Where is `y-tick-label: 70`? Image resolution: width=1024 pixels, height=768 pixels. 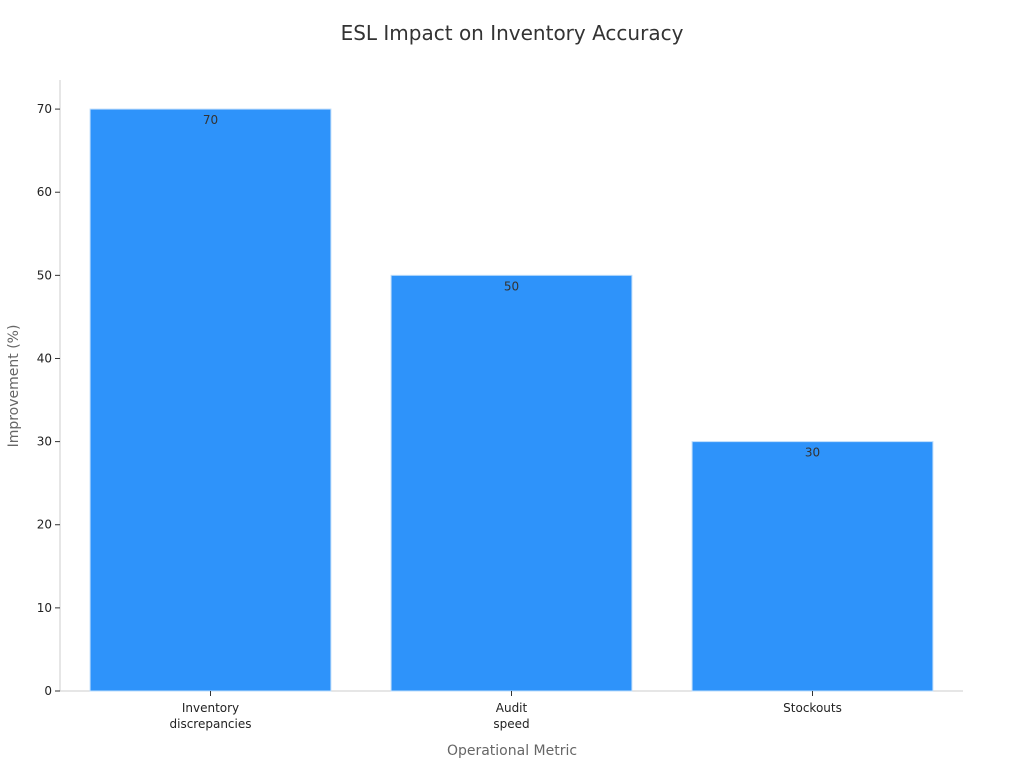
y-tick-label: 70 is located at coordinates (44, 109).